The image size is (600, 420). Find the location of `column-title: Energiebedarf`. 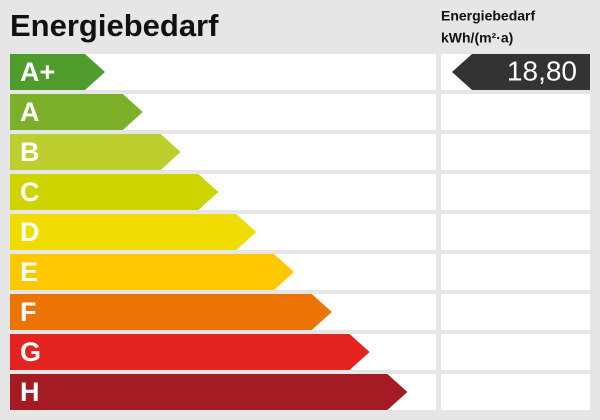

column-title: Energiebedarf is located at coordinates (488, 16).